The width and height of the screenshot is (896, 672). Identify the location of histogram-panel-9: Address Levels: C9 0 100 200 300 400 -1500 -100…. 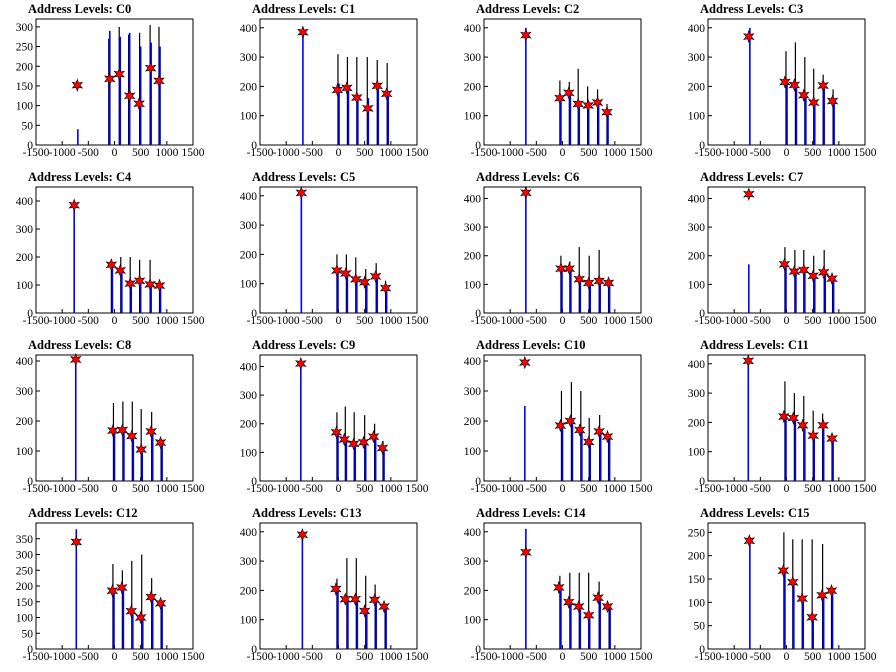
(334, 416).